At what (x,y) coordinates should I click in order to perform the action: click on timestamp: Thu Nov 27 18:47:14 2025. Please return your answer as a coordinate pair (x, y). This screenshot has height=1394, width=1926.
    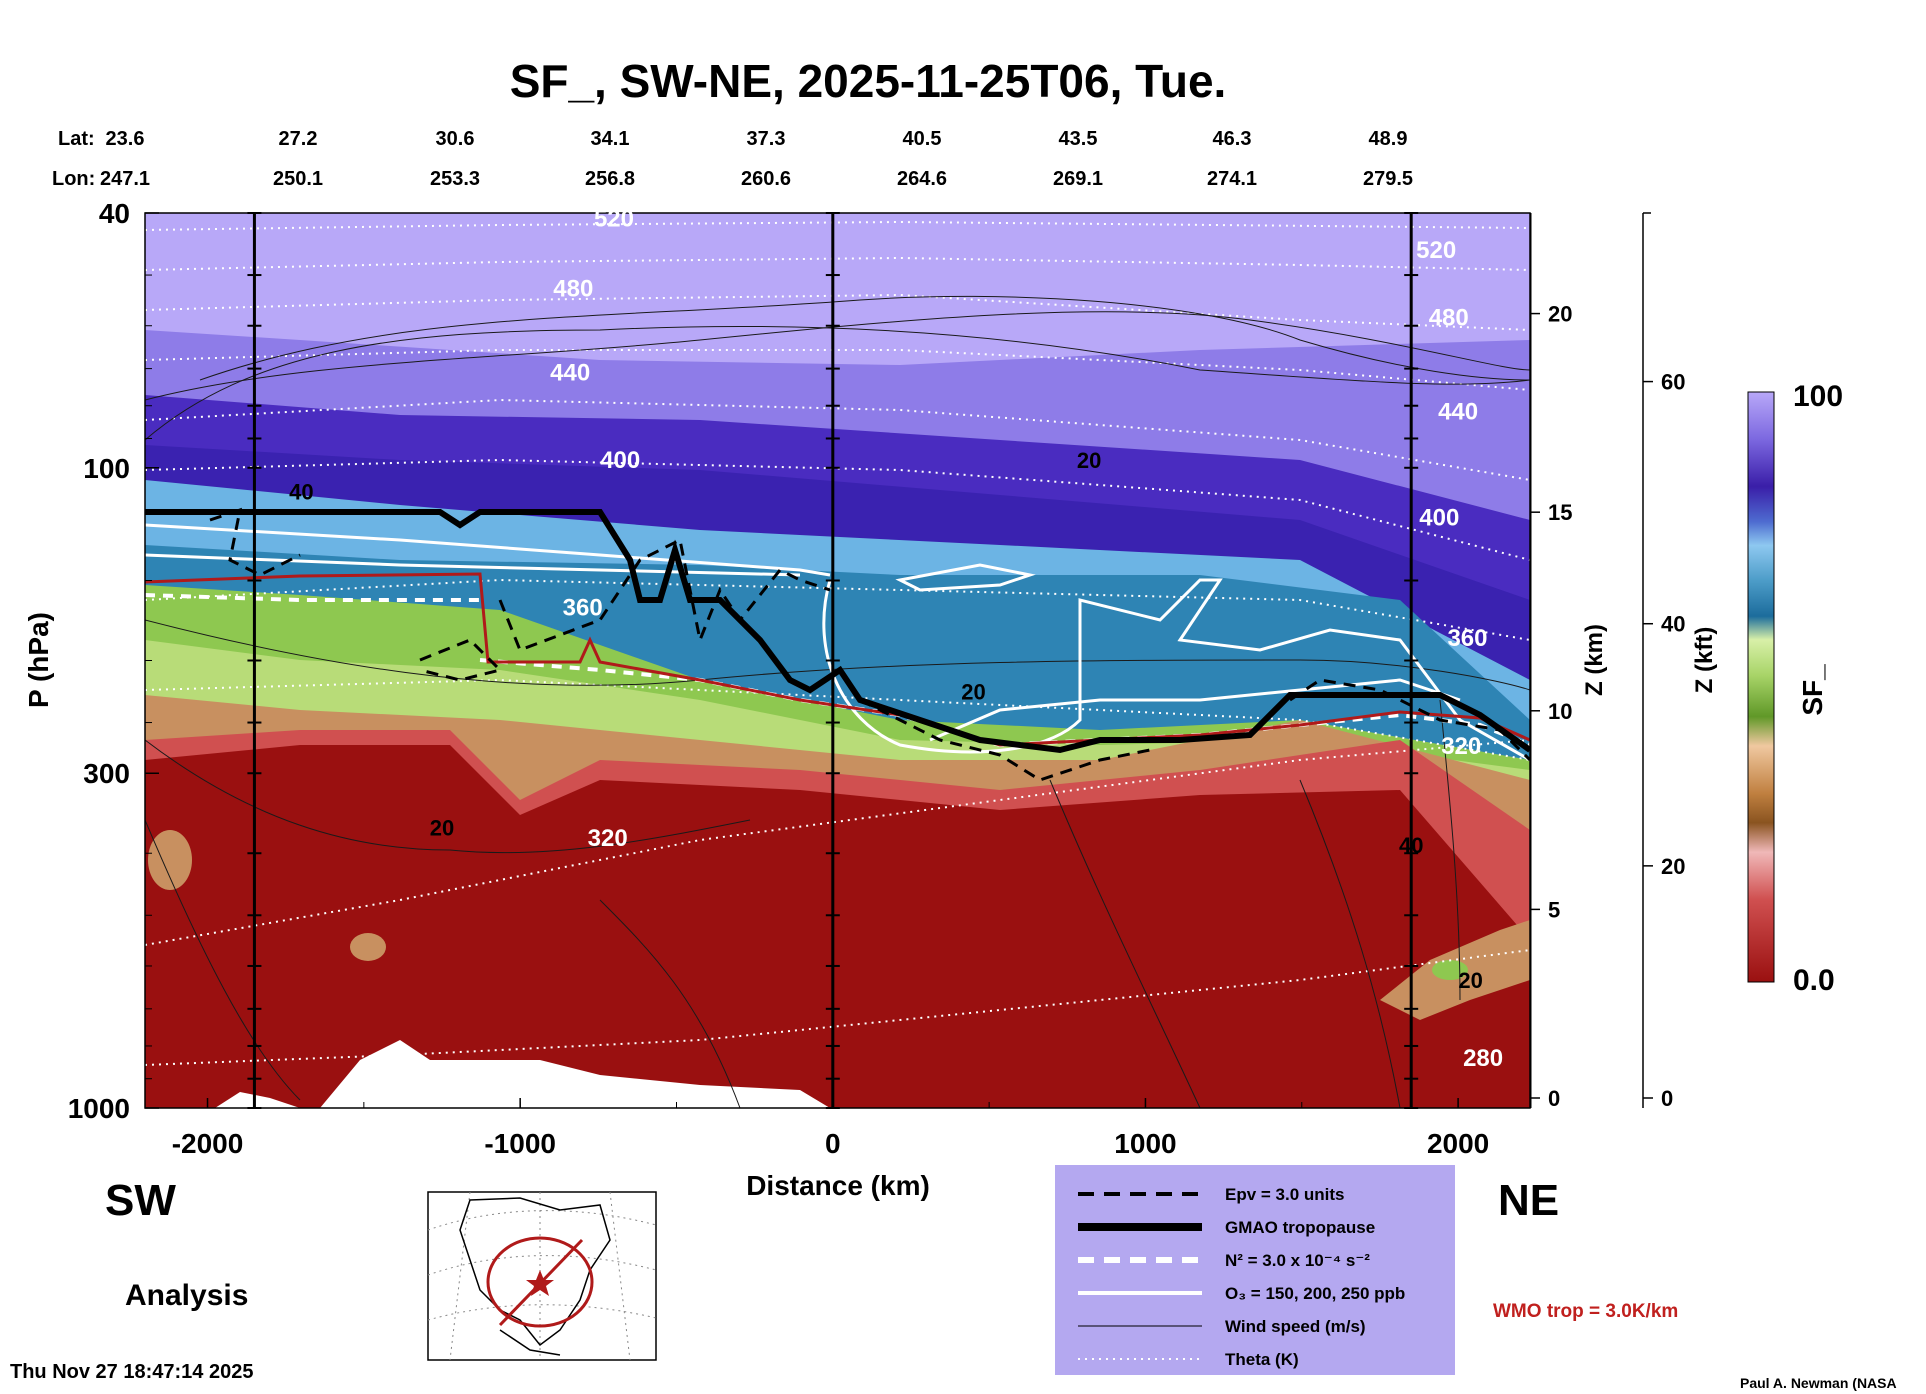
    Looking at the image, I should click on (131, 1372).